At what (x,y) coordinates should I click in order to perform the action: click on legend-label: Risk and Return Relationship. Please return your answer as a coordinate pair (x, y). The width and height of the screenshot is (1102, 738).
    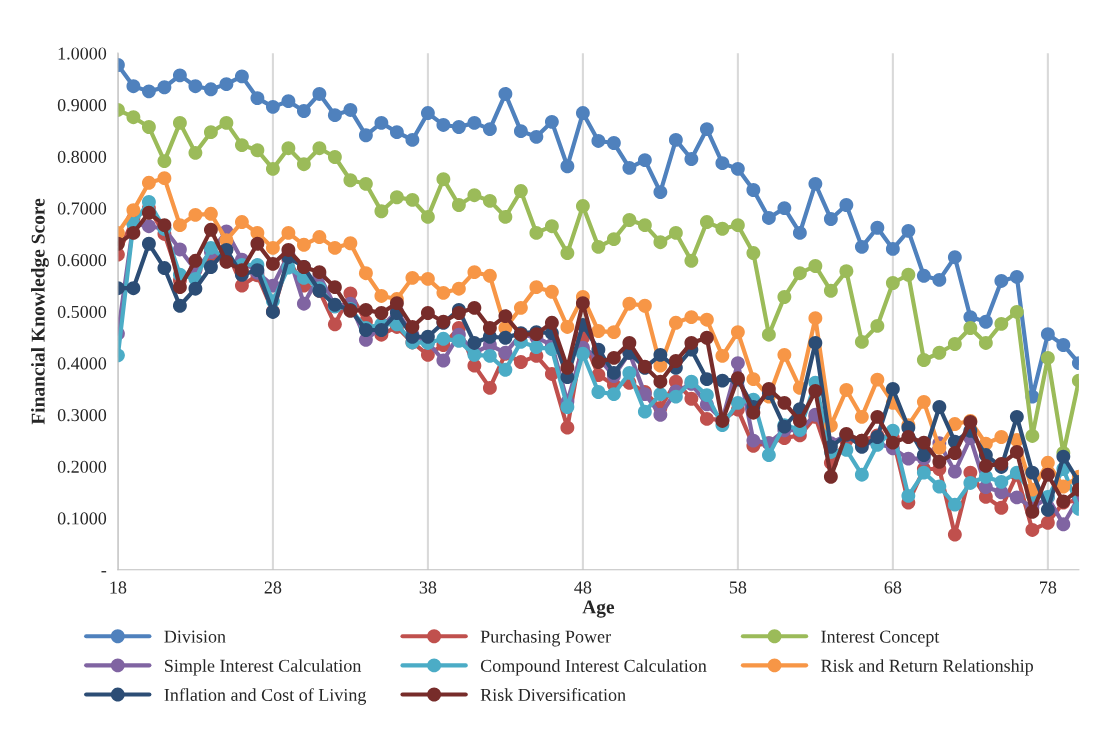
    Looking at the image, I should click on (927, 667).